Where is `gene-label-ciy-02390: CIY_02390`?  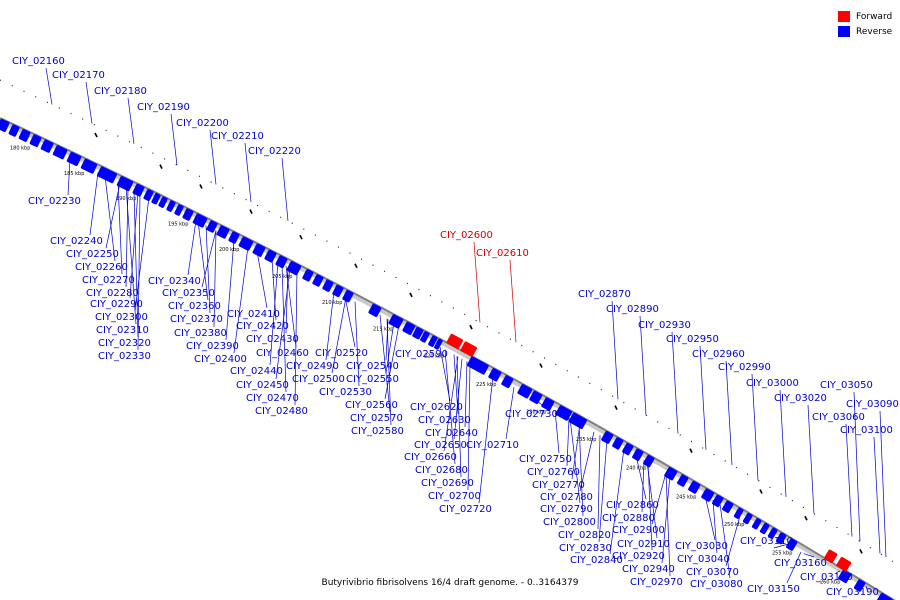
gene-label-ciy-02390: CIY_02390 is located at coordinates (212, 346).